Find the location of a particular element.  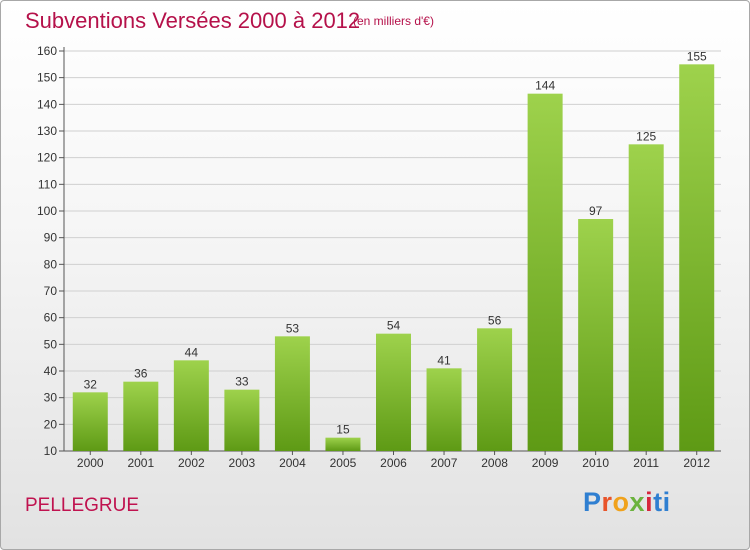

data-label: 54 is located at coordinates (394, 326).